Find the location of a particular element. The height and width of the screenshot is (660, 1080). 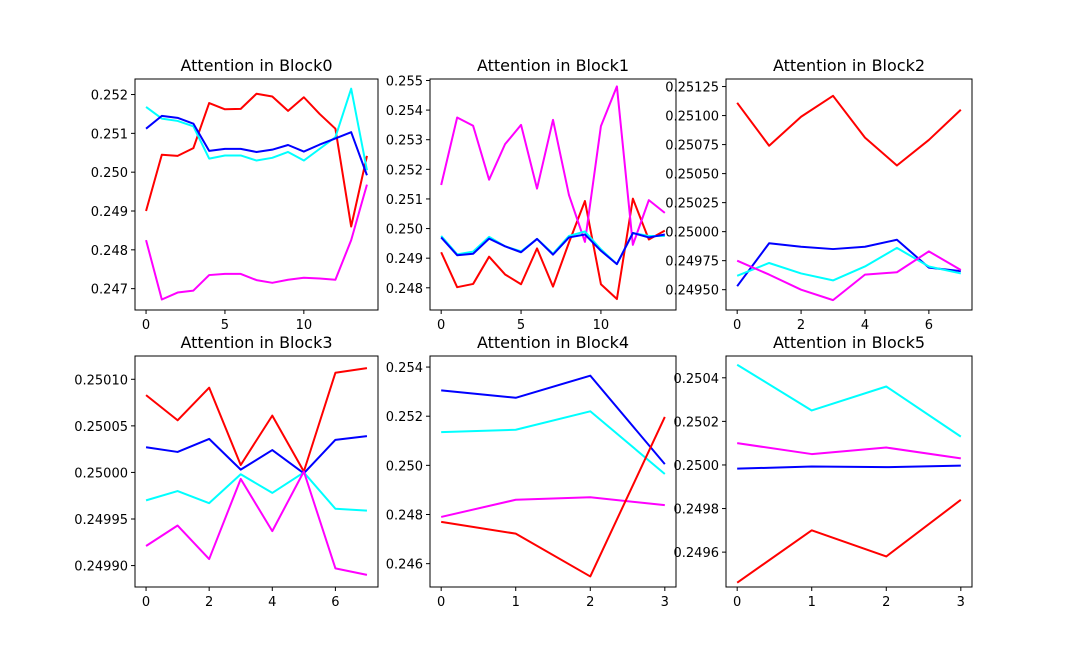

y-tick-label: 0.25075 is located at coordinates (692, 146).